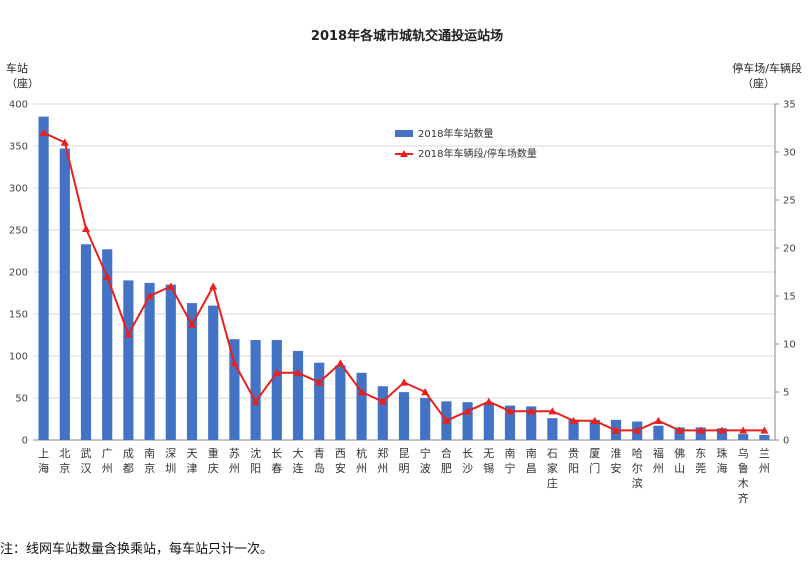 This screenshot has height=570, width=808. Describe the element at coordinates (361, 453) in the screenshot. I see `category-char: 杭` at that location.